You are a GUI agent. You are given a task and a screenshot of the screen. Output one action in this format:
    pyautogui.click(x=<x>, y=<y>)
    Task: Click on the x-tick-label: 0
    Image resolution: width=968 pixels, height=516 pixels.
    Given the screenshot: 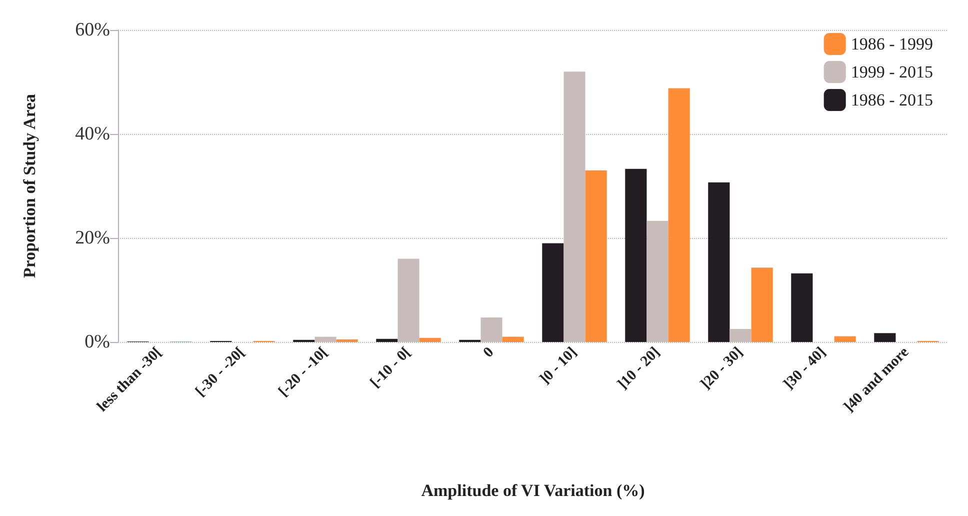 What is the action you would take?
    pyautogui.click(x=489, y=352)
    